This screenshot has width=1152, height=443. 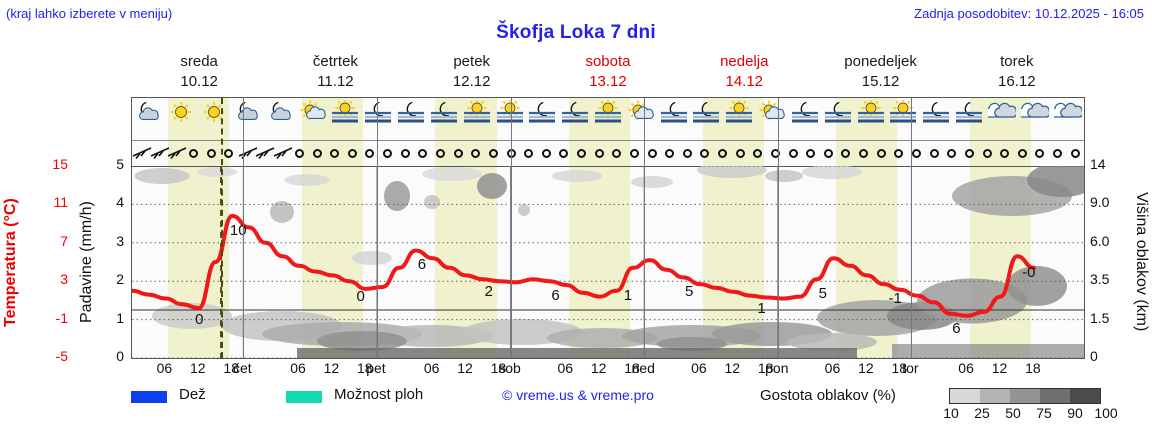 I want to click on sun-fog-icon, so click(x=345, y=118).